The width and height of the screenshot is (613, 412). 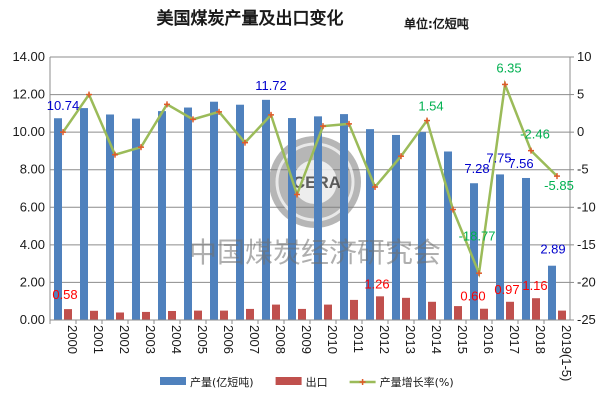 I want to click on y-tick-label: 4.00, so click(x=32, y=244).